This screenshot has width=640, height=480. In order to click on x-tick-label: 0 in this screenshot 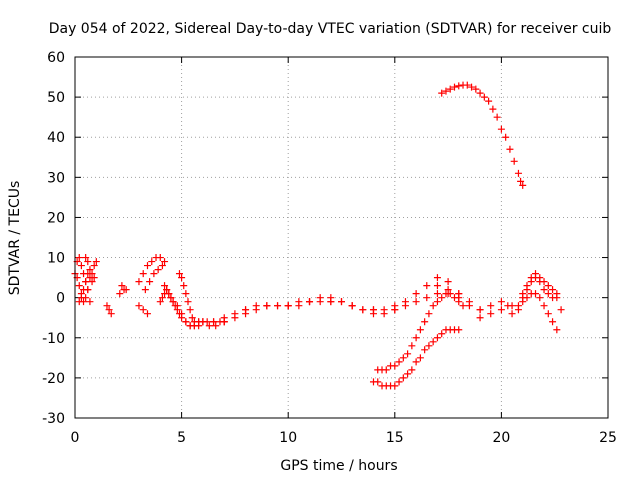, I will do `click(75, 438)`.